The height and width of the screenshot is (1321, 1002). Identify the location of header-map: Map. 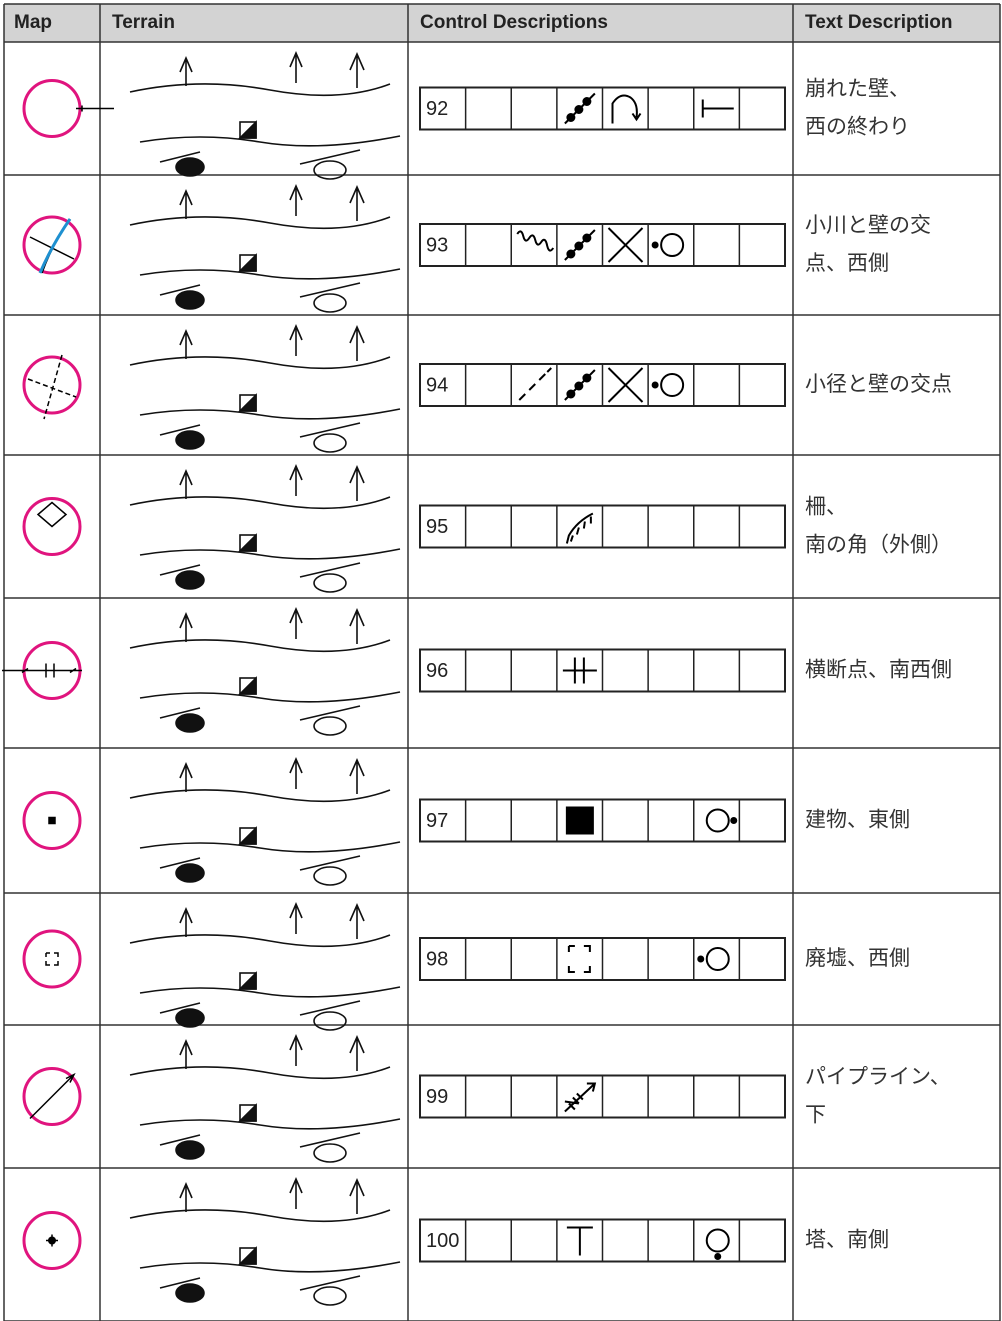
(33, 22).